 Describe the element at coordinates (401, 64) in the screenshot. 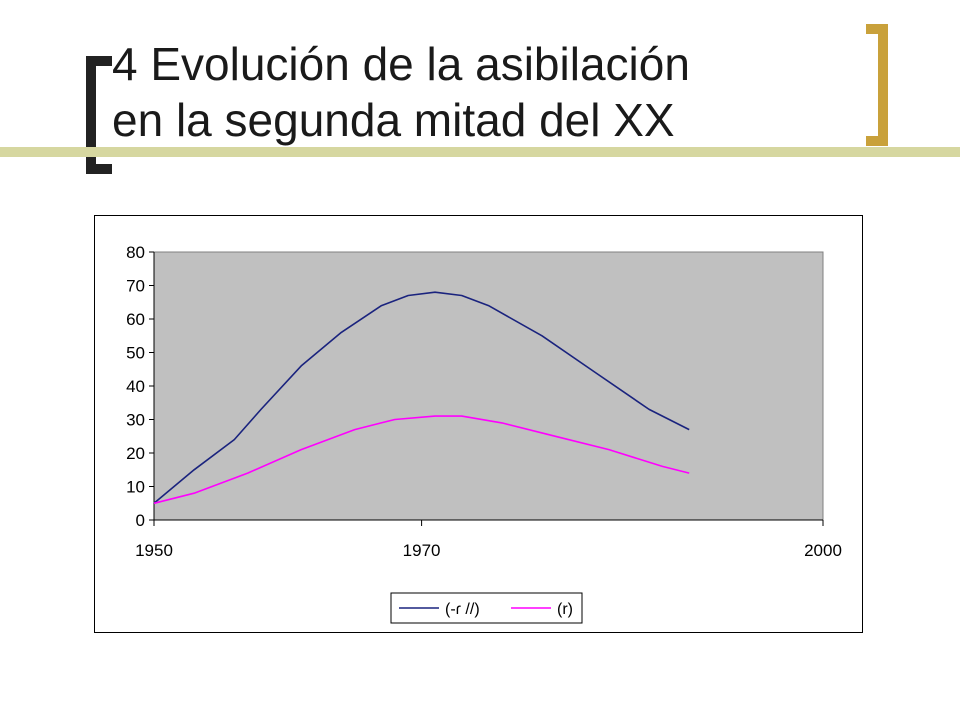

I see `title-line-1: 4 Evolución de la asibilación` at that location.